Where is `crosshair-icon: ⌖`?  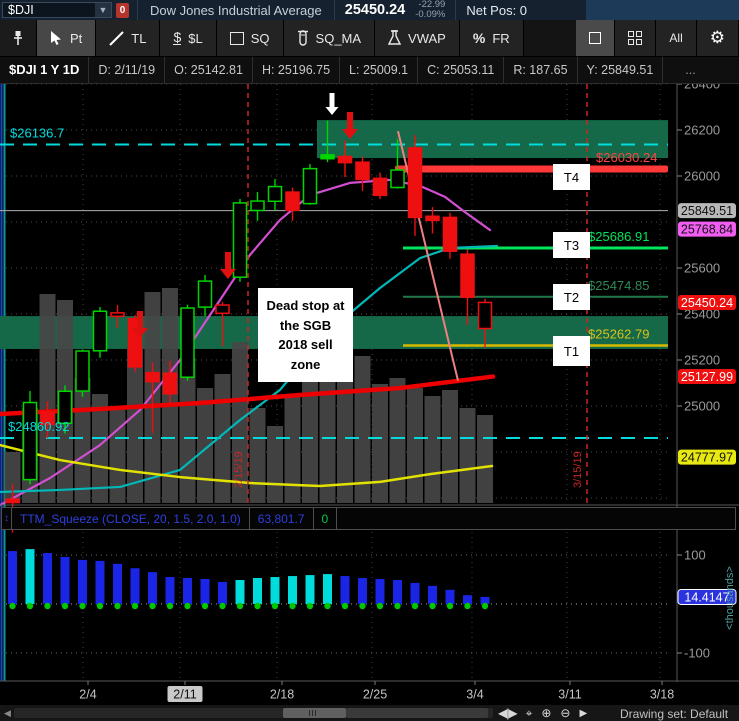
crosshair-icon: ⌖ is located at coordinates (529, 712).